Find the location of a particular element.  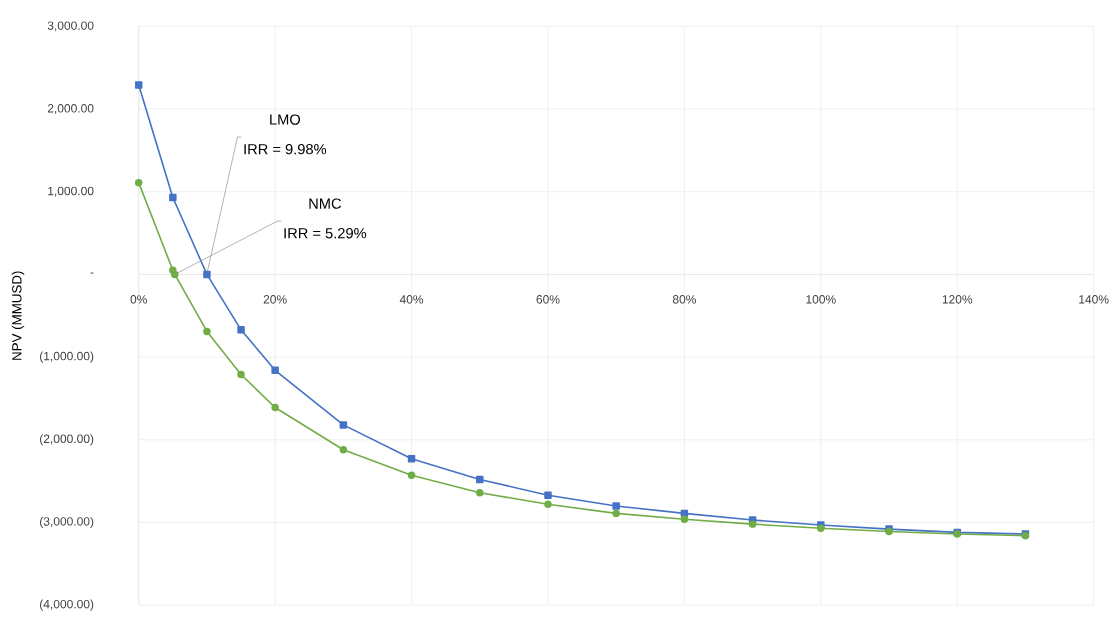

annotation: NMC is located at coordinates (325, 203).